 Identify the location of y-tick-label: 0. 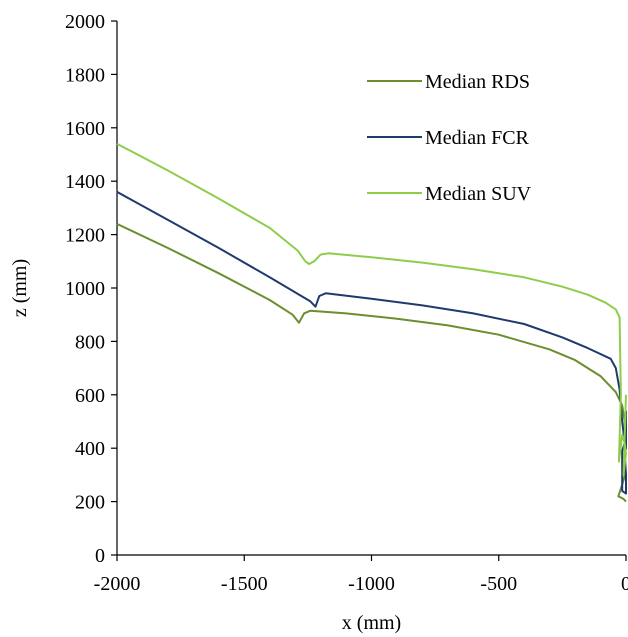
(100, 556).